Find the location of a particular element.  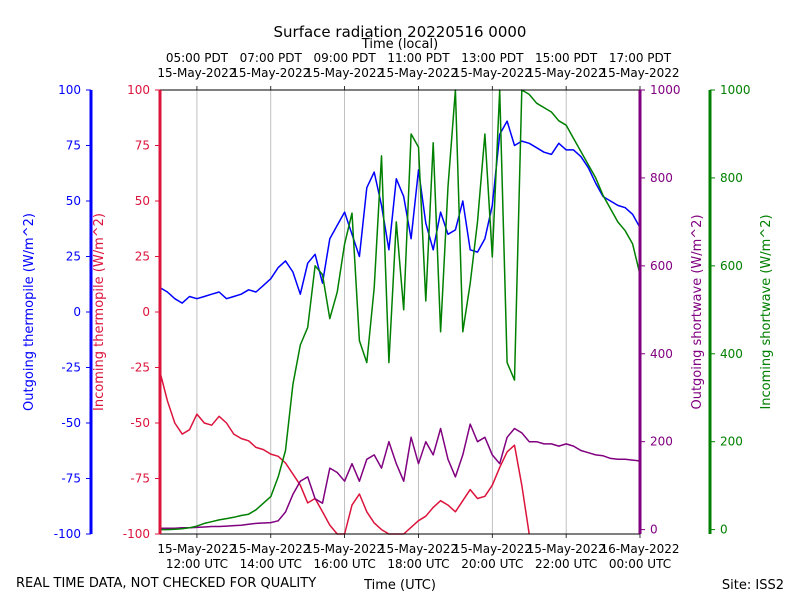

incoming-shortwave-tick-label: 800 is located at coordinates (731, 178).